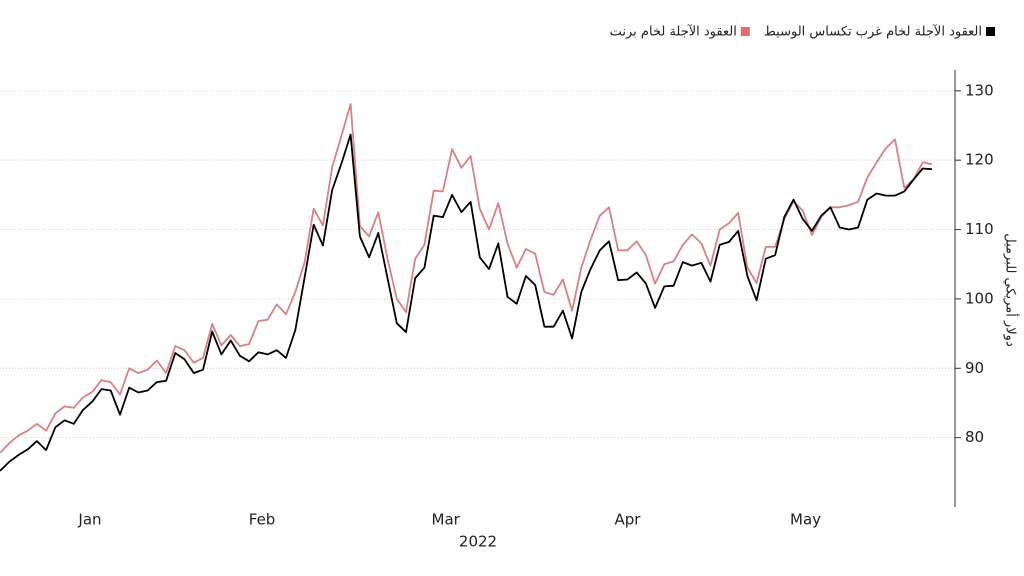  I want to click on x-tick-label: Jan, so click(89, 520).